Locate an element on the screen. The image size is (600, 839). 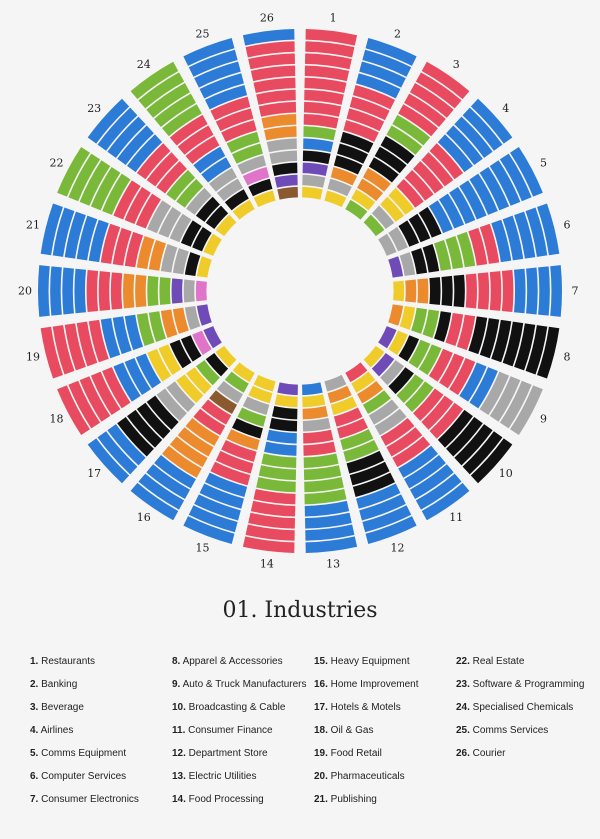
sector-label: 24 is located at coordinates (144, 64).